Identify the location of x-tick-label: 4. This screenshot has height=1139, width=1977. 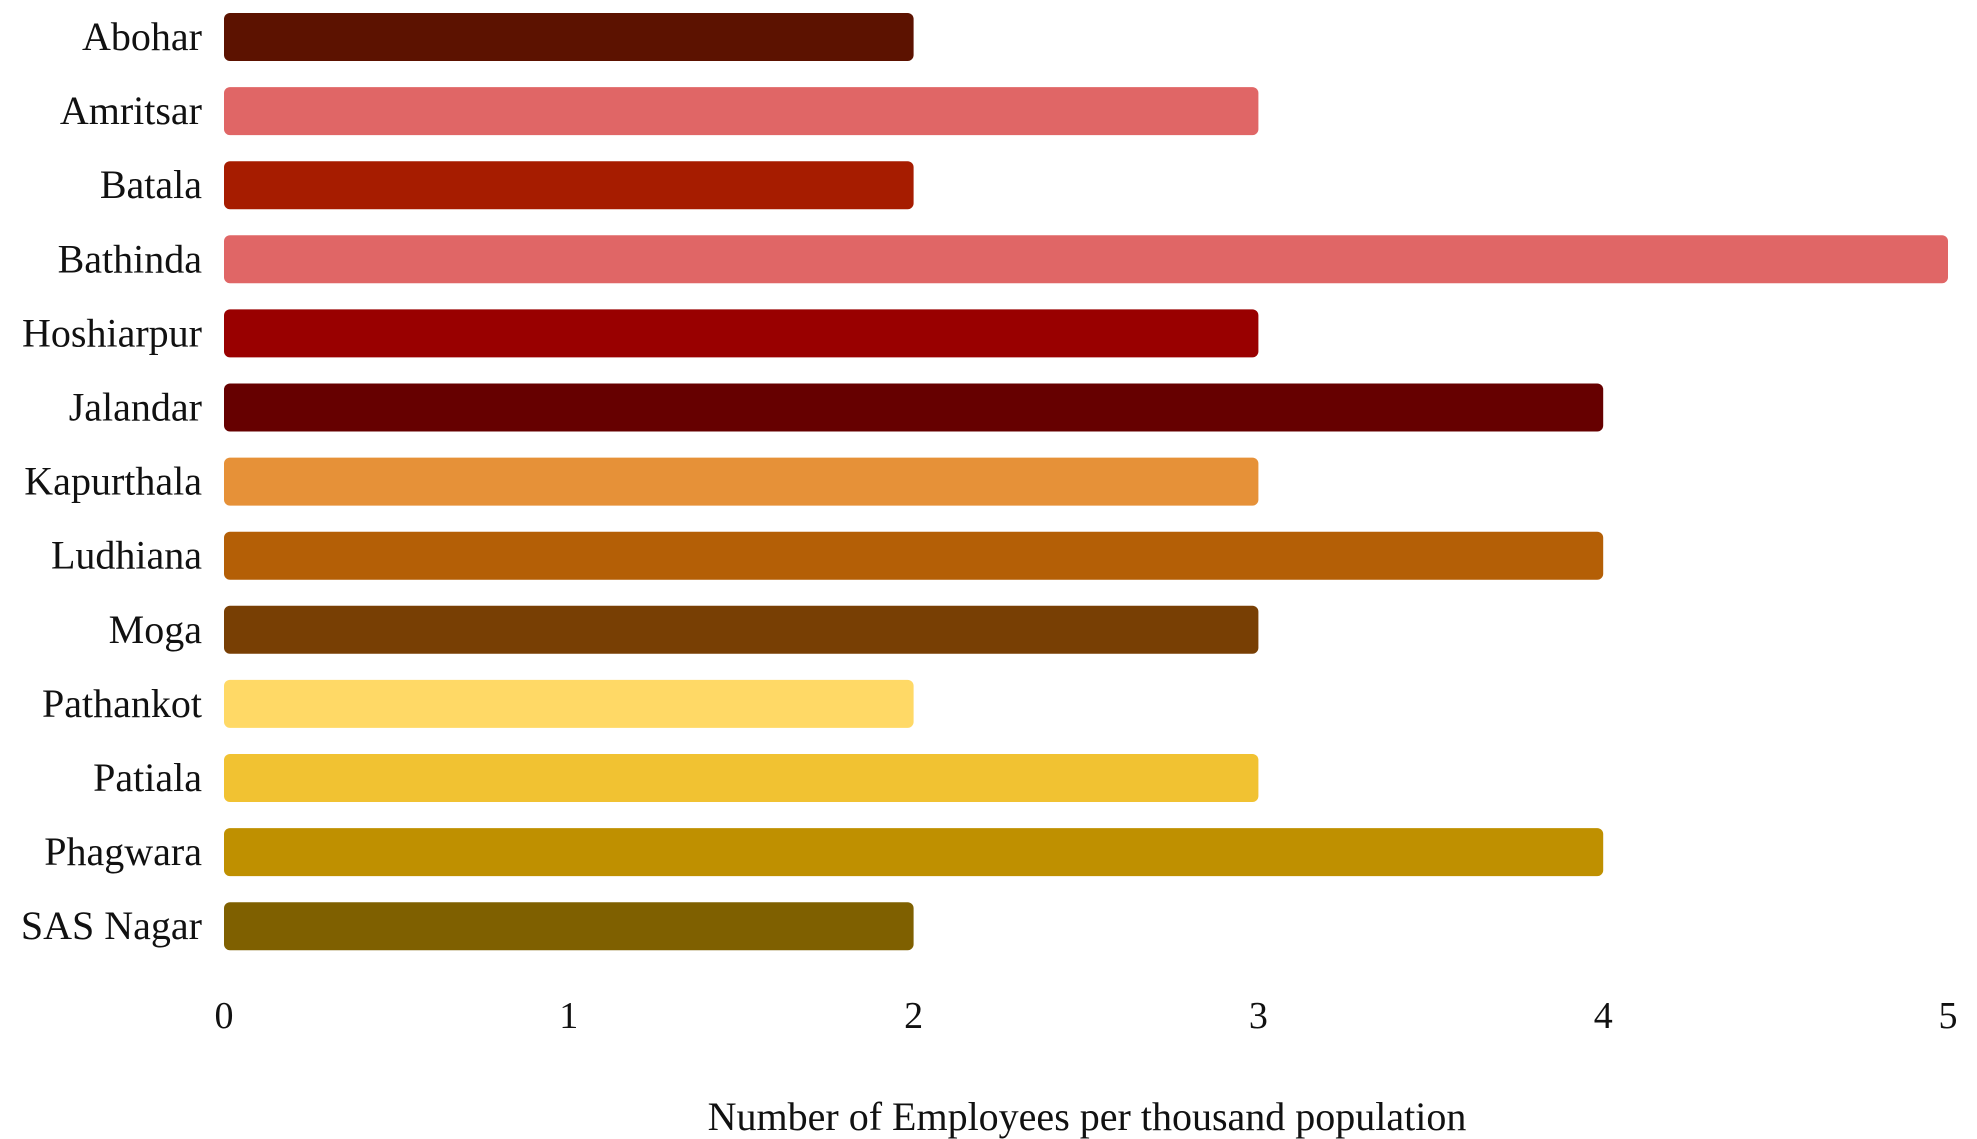
(1603, 1016).